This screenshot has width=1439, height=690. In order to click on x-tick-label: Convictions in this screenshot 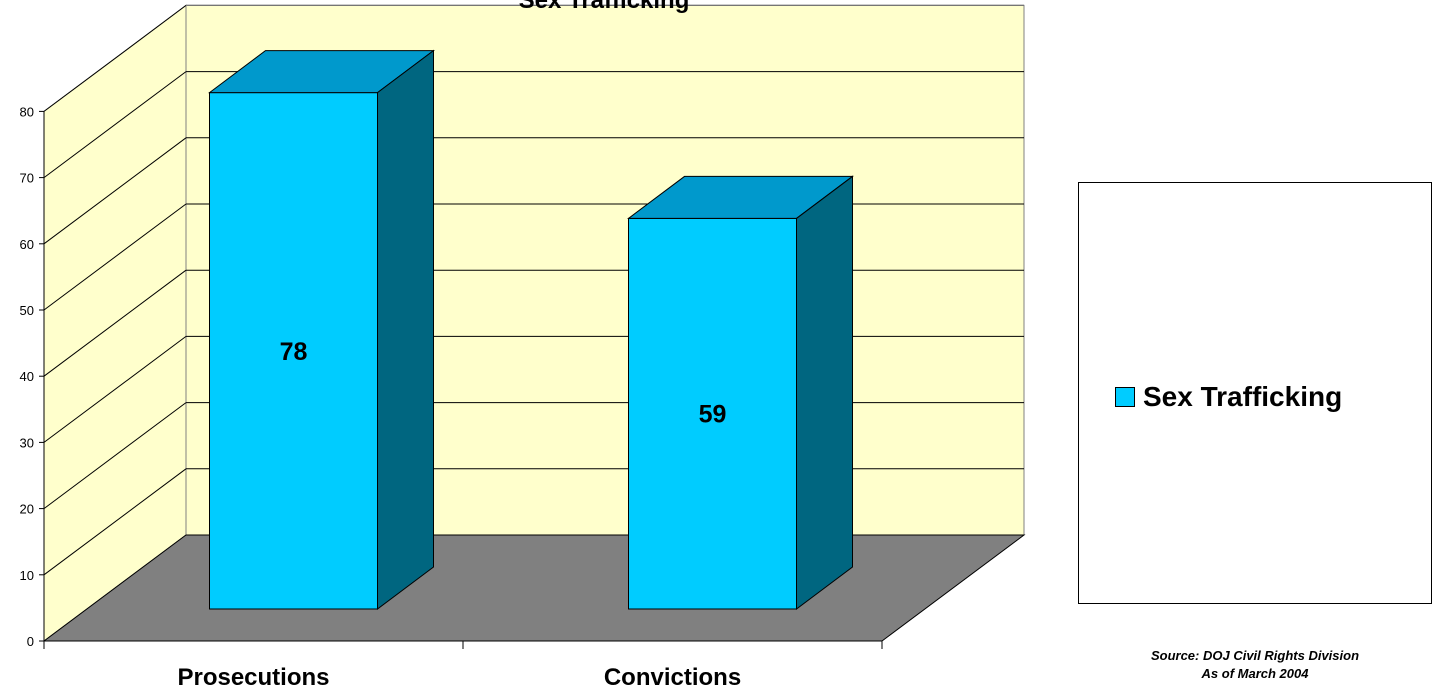, I will do `click(672, 677)`.